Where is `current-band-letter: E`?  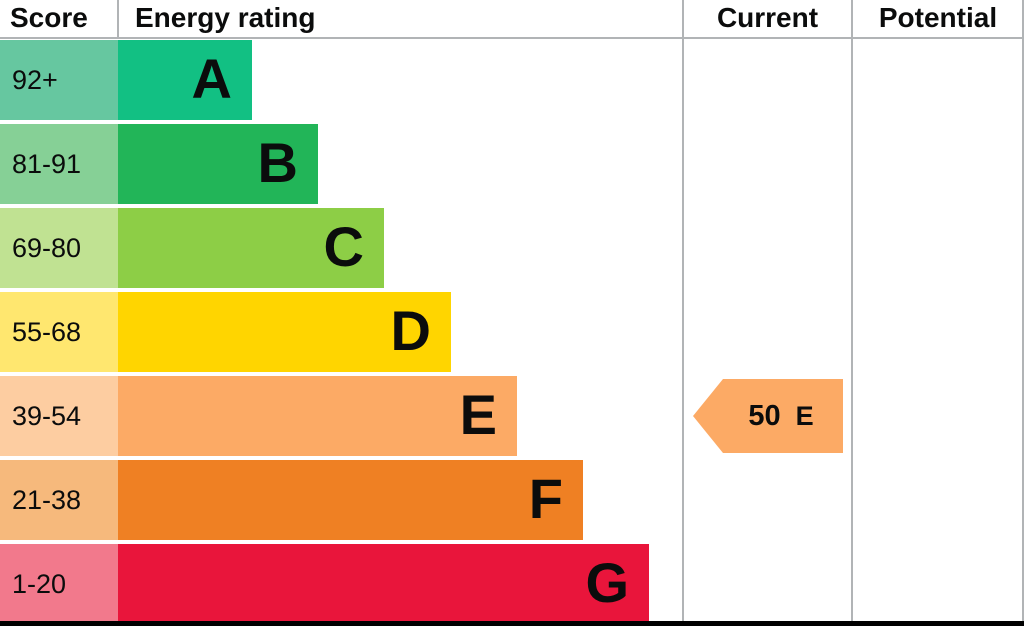
current-band-letter: E is located at coordinates (804, 415).